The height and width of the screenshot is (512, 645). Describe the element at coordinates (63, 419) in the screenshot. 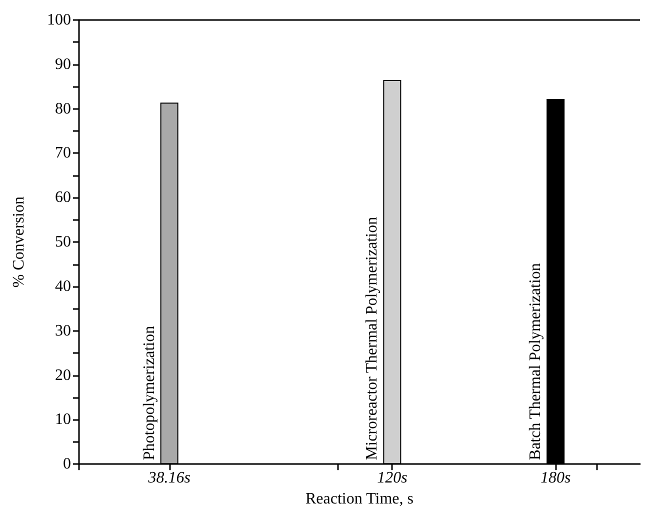

I see `y-tick-label: 10` at that location.